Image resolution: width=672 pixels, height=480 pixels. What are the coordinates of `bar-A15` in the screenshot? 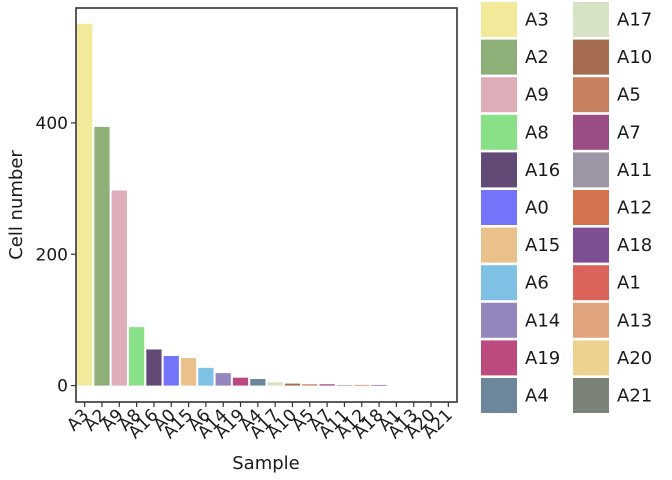 It's located at (188, 372).